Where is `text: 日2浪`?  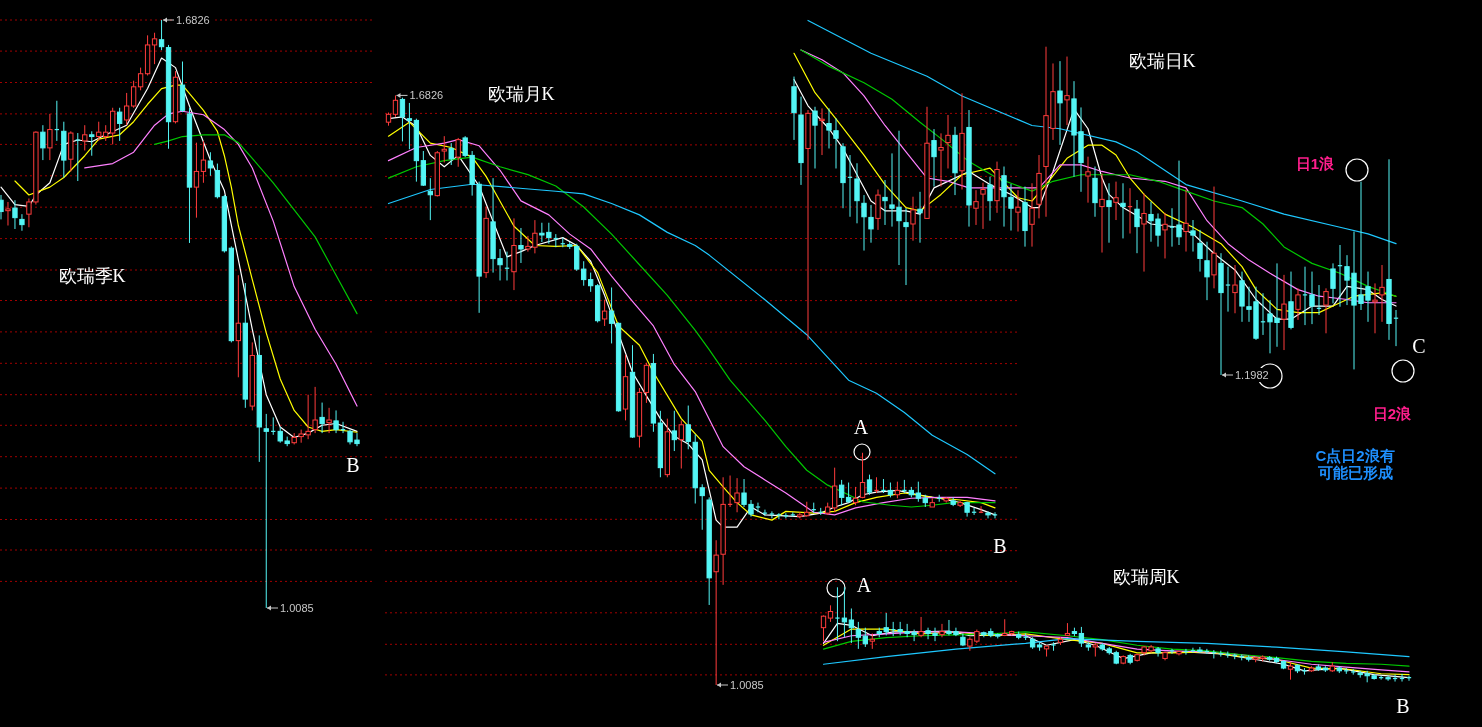
text: 日2浪 is located at coordinates (1392, 413).